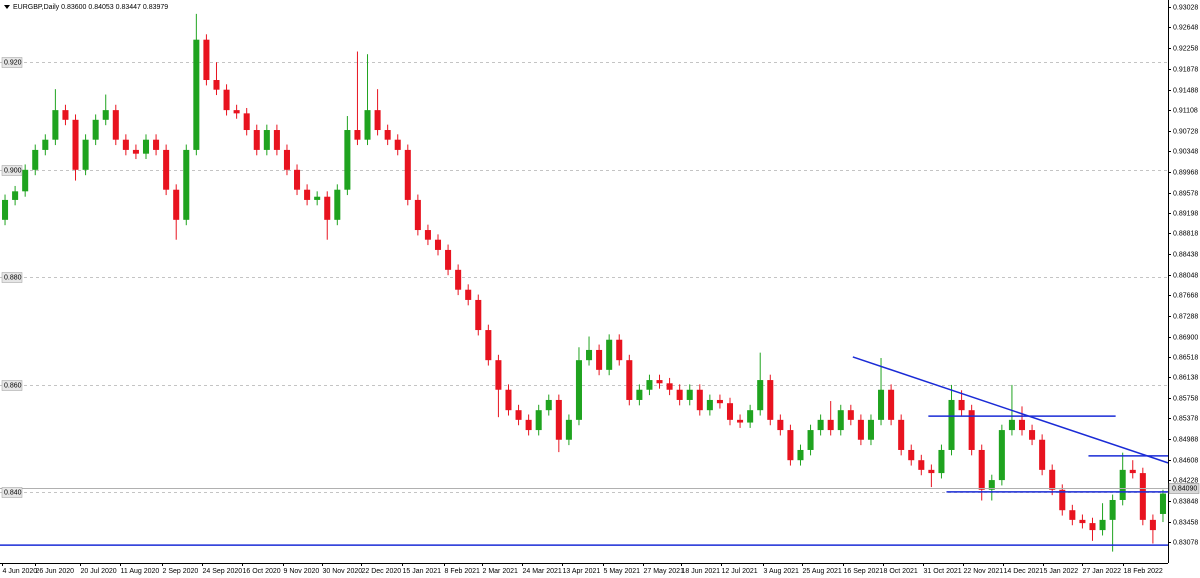  I want to click on y-tick-label: 0.88048, so click(1185, 275).